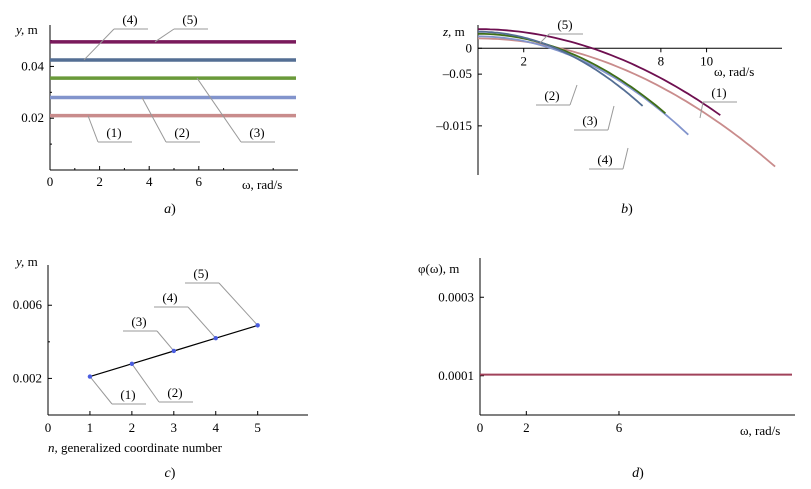 The image size is (811, 489). Describe the element at coordinates (165, 341) in the screenshot. I see `point-tag-3-leader` at that location.